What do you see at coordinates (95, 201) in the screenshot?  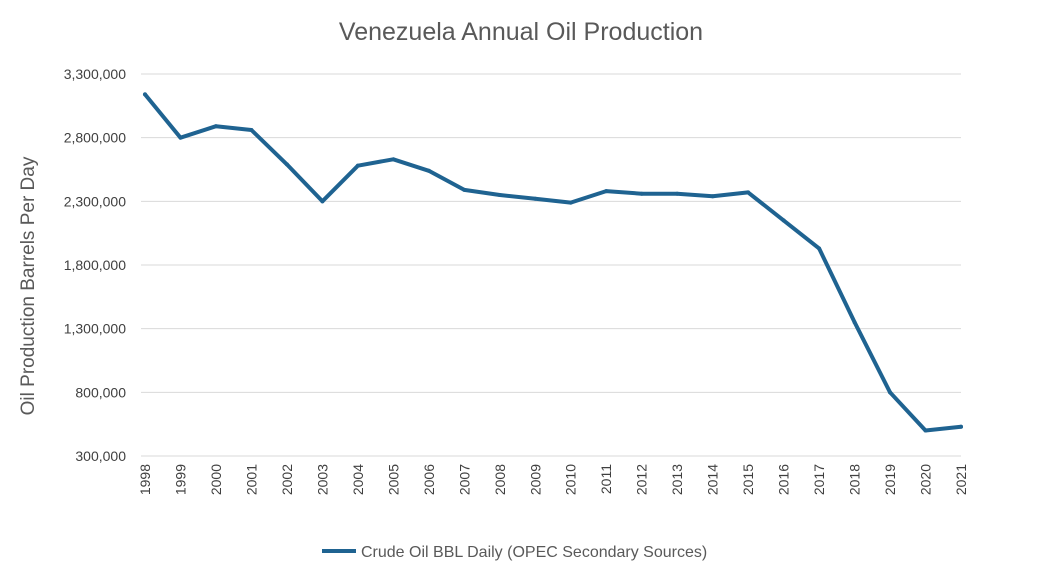 I see `y-tick-label: 2,300,000` at bounding box center [95, 201].